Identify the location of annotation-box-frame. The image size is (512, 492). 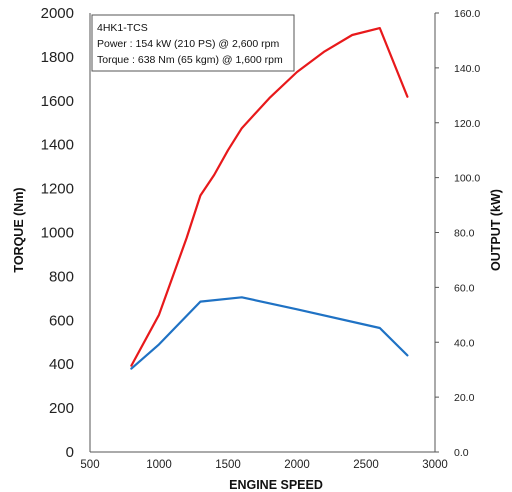
(193, 43).